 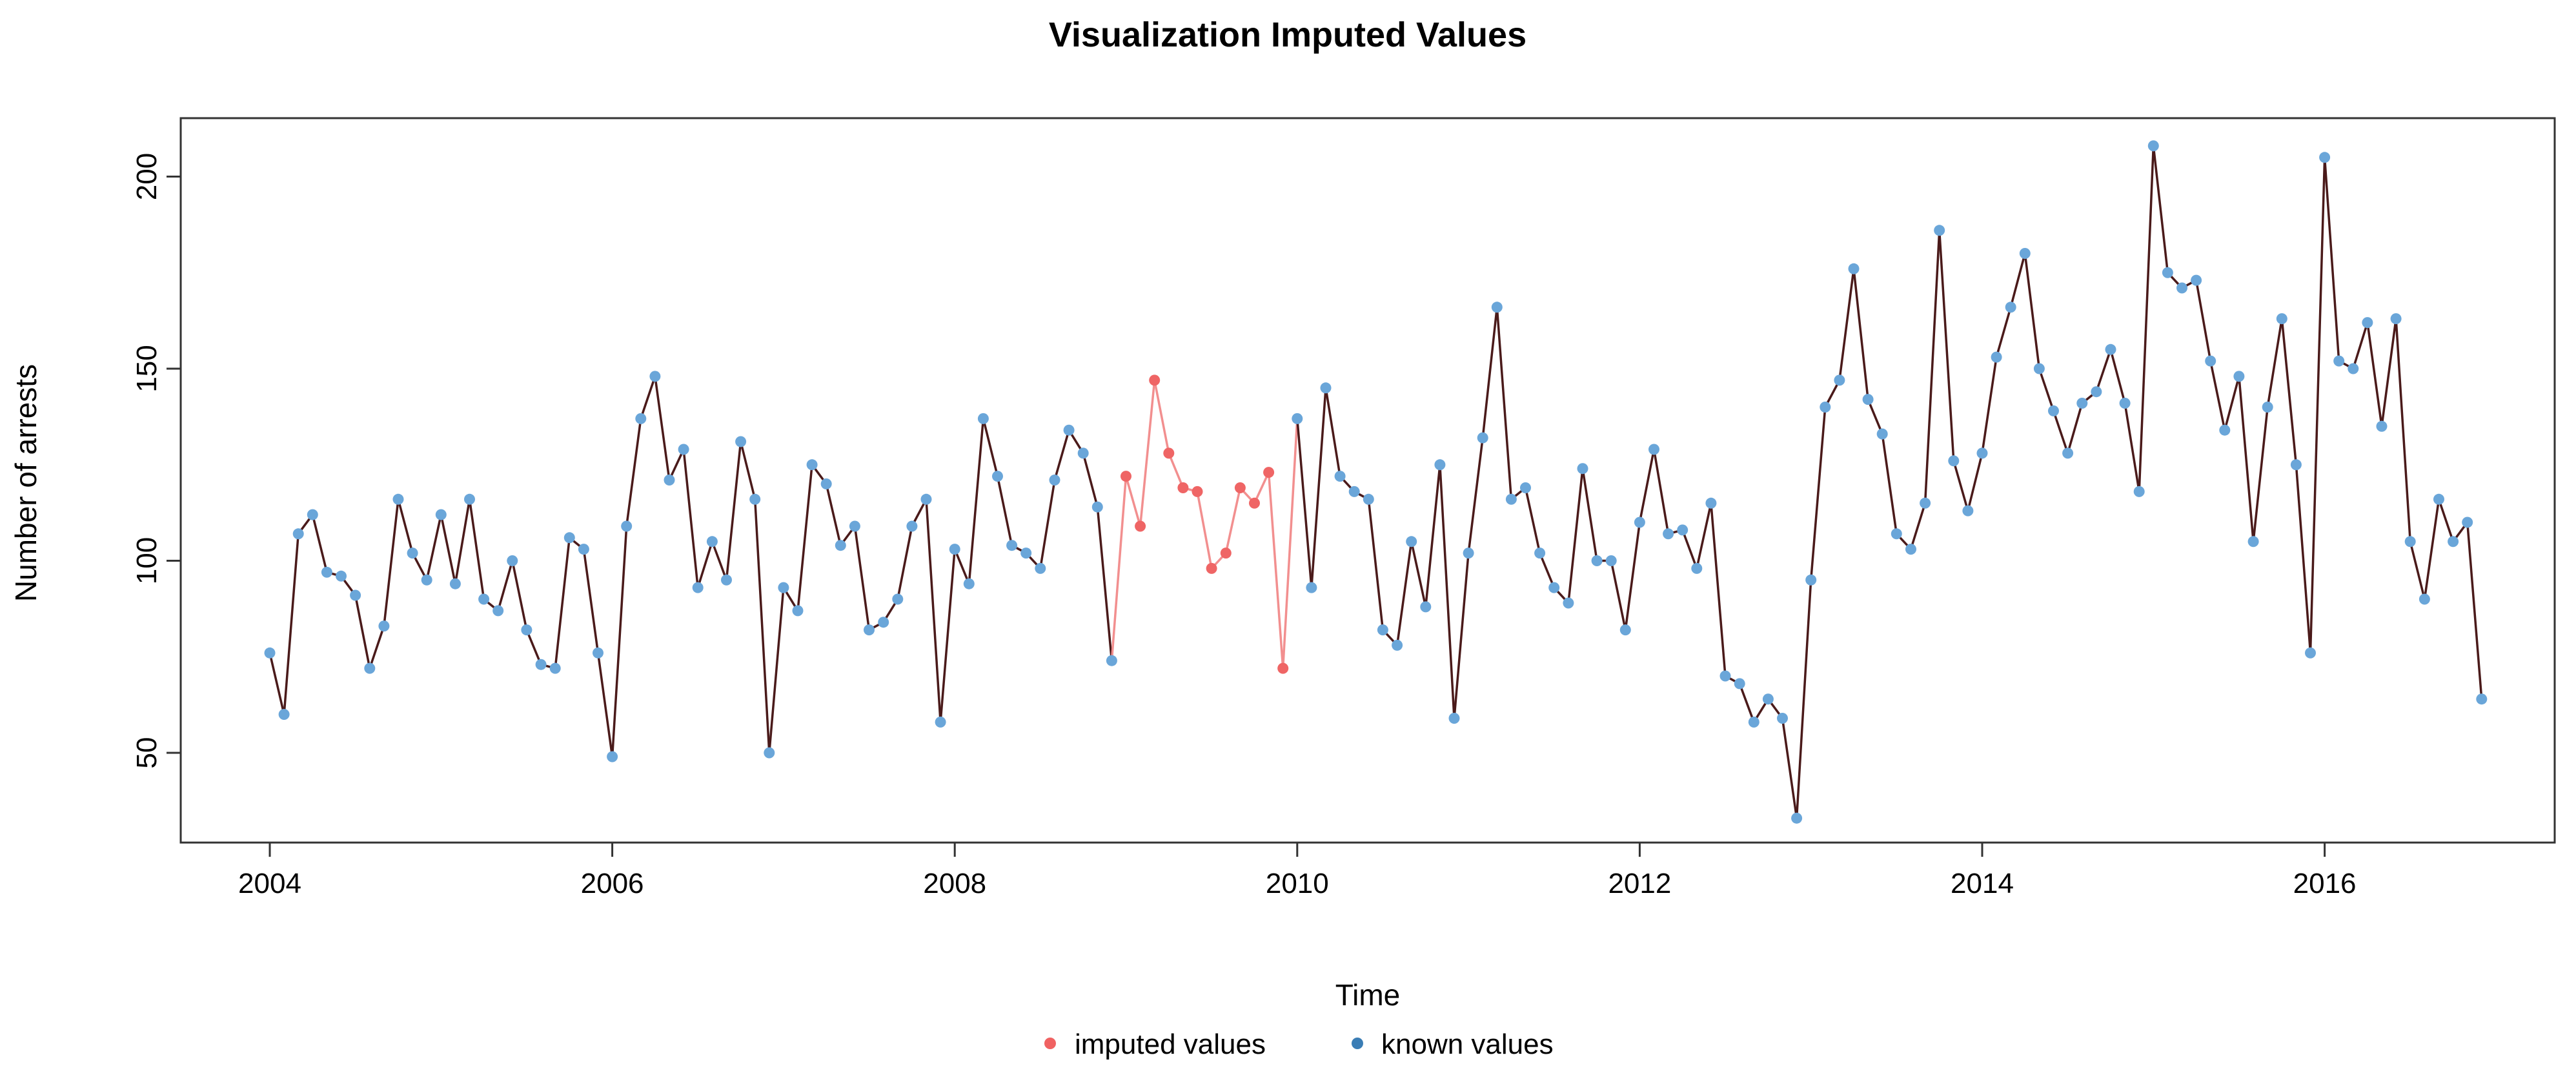 I want to click on x-tick-label: 2006, so click(x=612, y=883).